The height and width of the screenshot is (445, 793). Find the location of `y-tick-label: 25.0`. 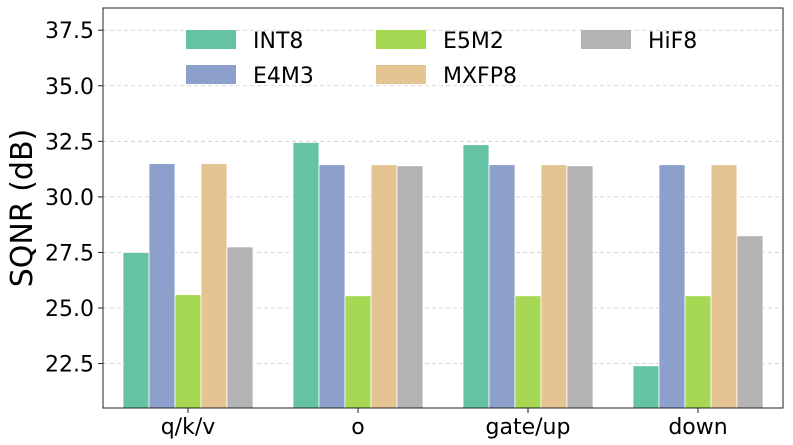

y-tick-label: 25.0 is located at coordinates (69, 309).